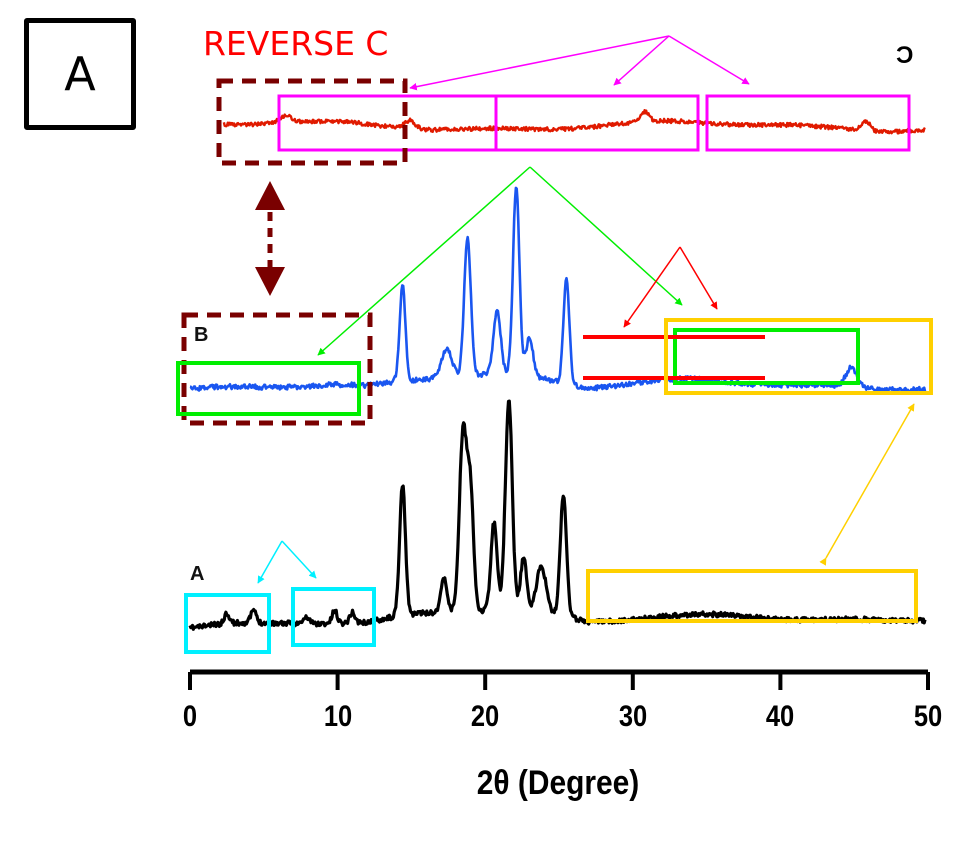  I want to click on trace-b-label: B, so click(201, 335).